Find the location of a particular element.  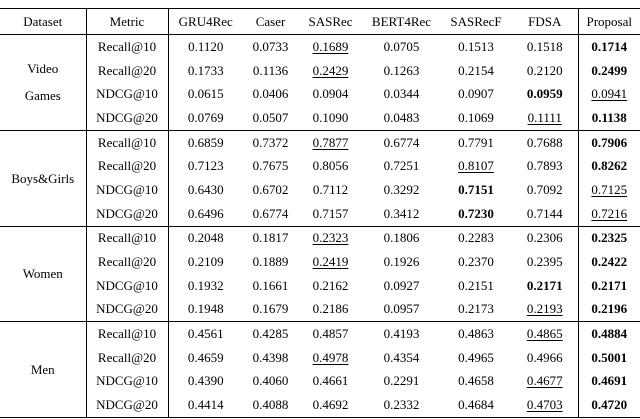

value-cell-fdsa: 0.2306 is located at coordinates (545, 238).